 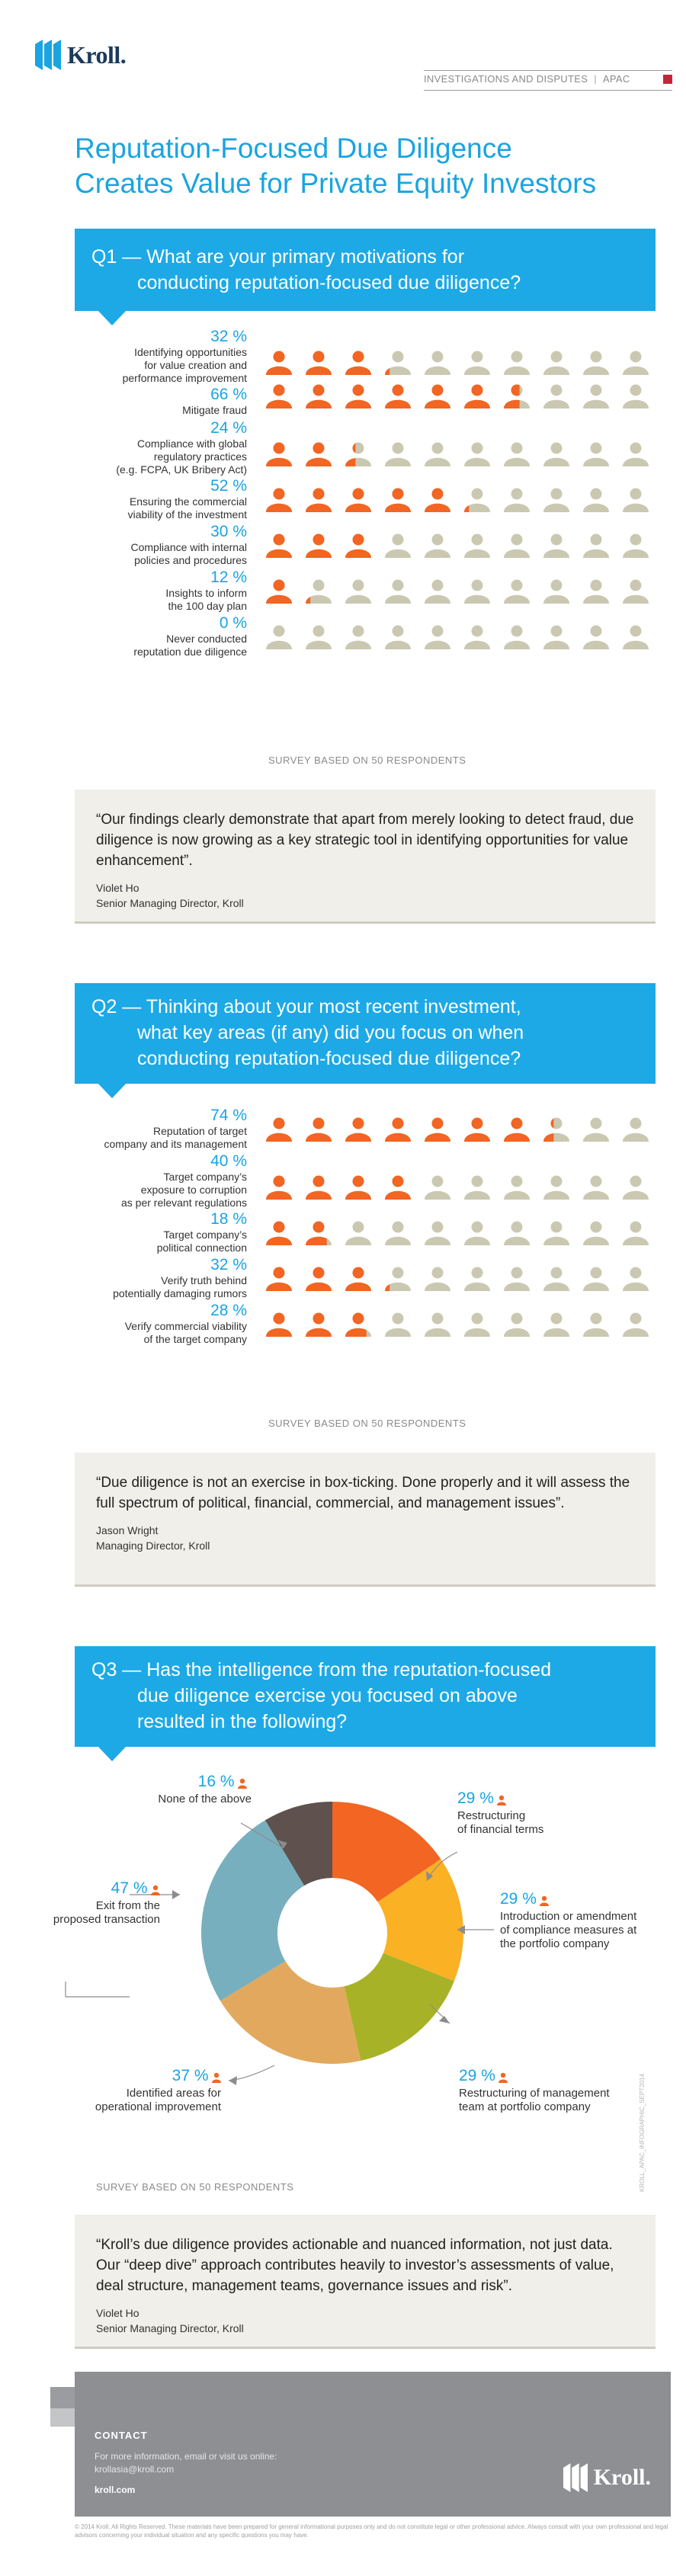 What do you see at coordinates (607, 2477) in the screenshot?
I see `footer-logo: Kroll.` at bounding box center [607, 2477].